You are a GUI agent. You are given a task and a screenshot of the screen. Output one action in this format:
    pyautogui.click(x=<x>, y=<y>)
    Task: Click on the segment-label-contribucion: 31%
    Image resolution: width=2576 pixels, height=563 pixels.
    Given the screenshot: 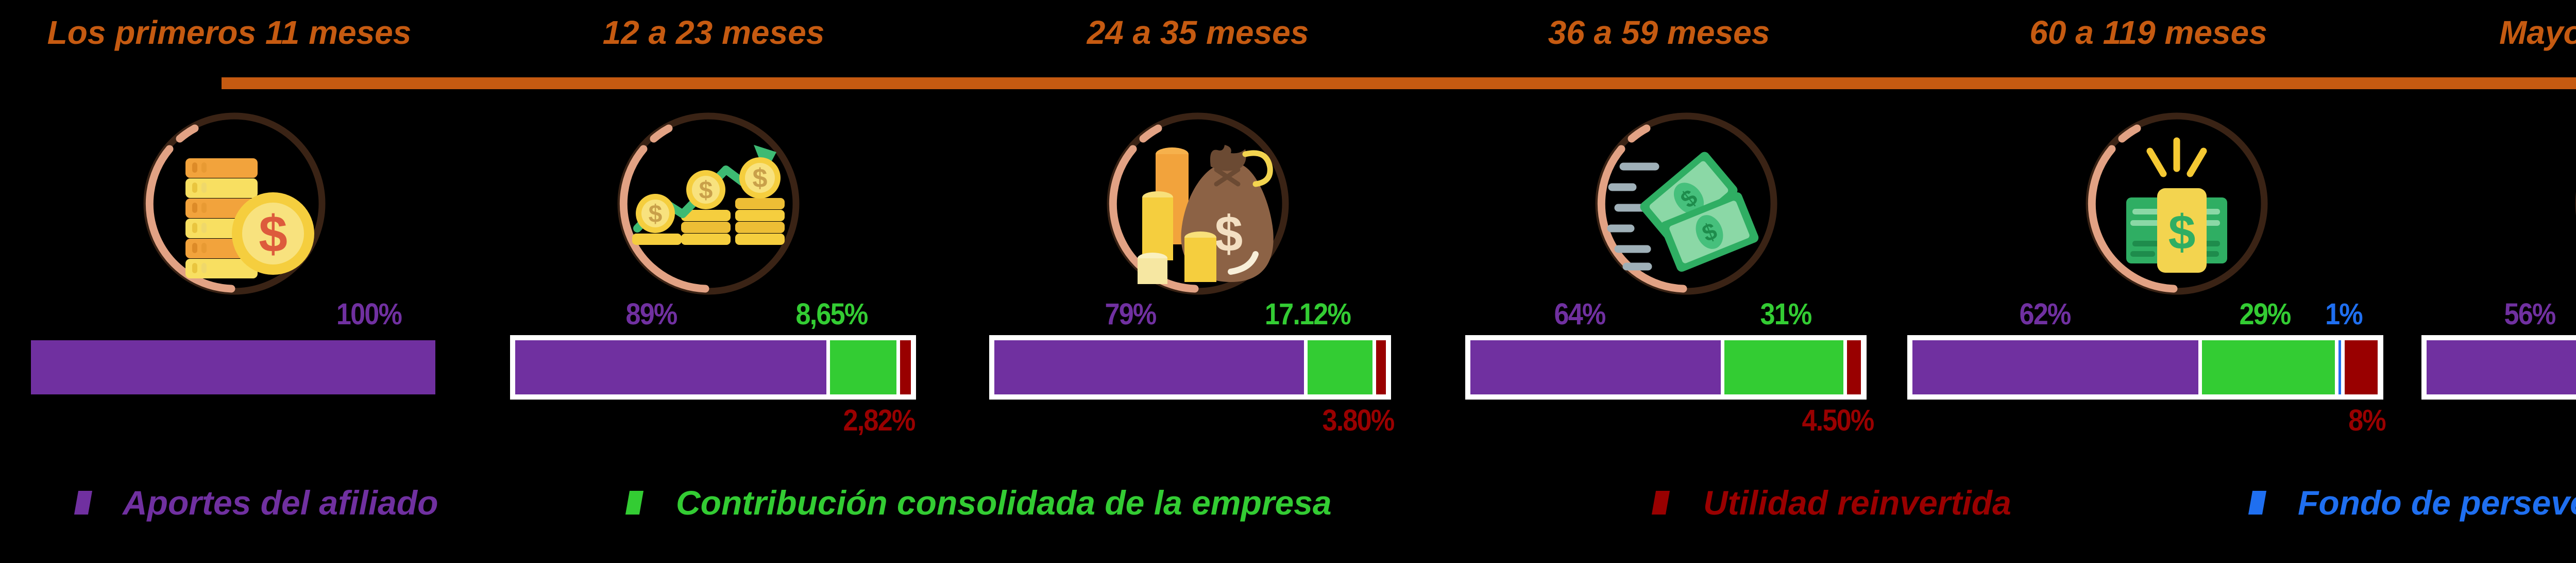 What is the action you would take?
    pyautogui.click(x=1786, y=314)
    